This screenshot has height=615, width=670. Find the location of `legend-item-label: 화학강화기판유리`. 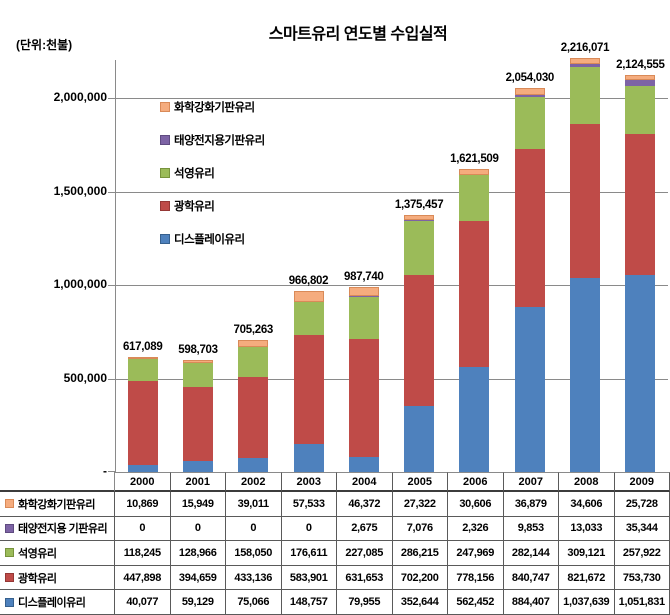

legend-item-label: 화학강화기판유리 is located at coordinates (214, 108).